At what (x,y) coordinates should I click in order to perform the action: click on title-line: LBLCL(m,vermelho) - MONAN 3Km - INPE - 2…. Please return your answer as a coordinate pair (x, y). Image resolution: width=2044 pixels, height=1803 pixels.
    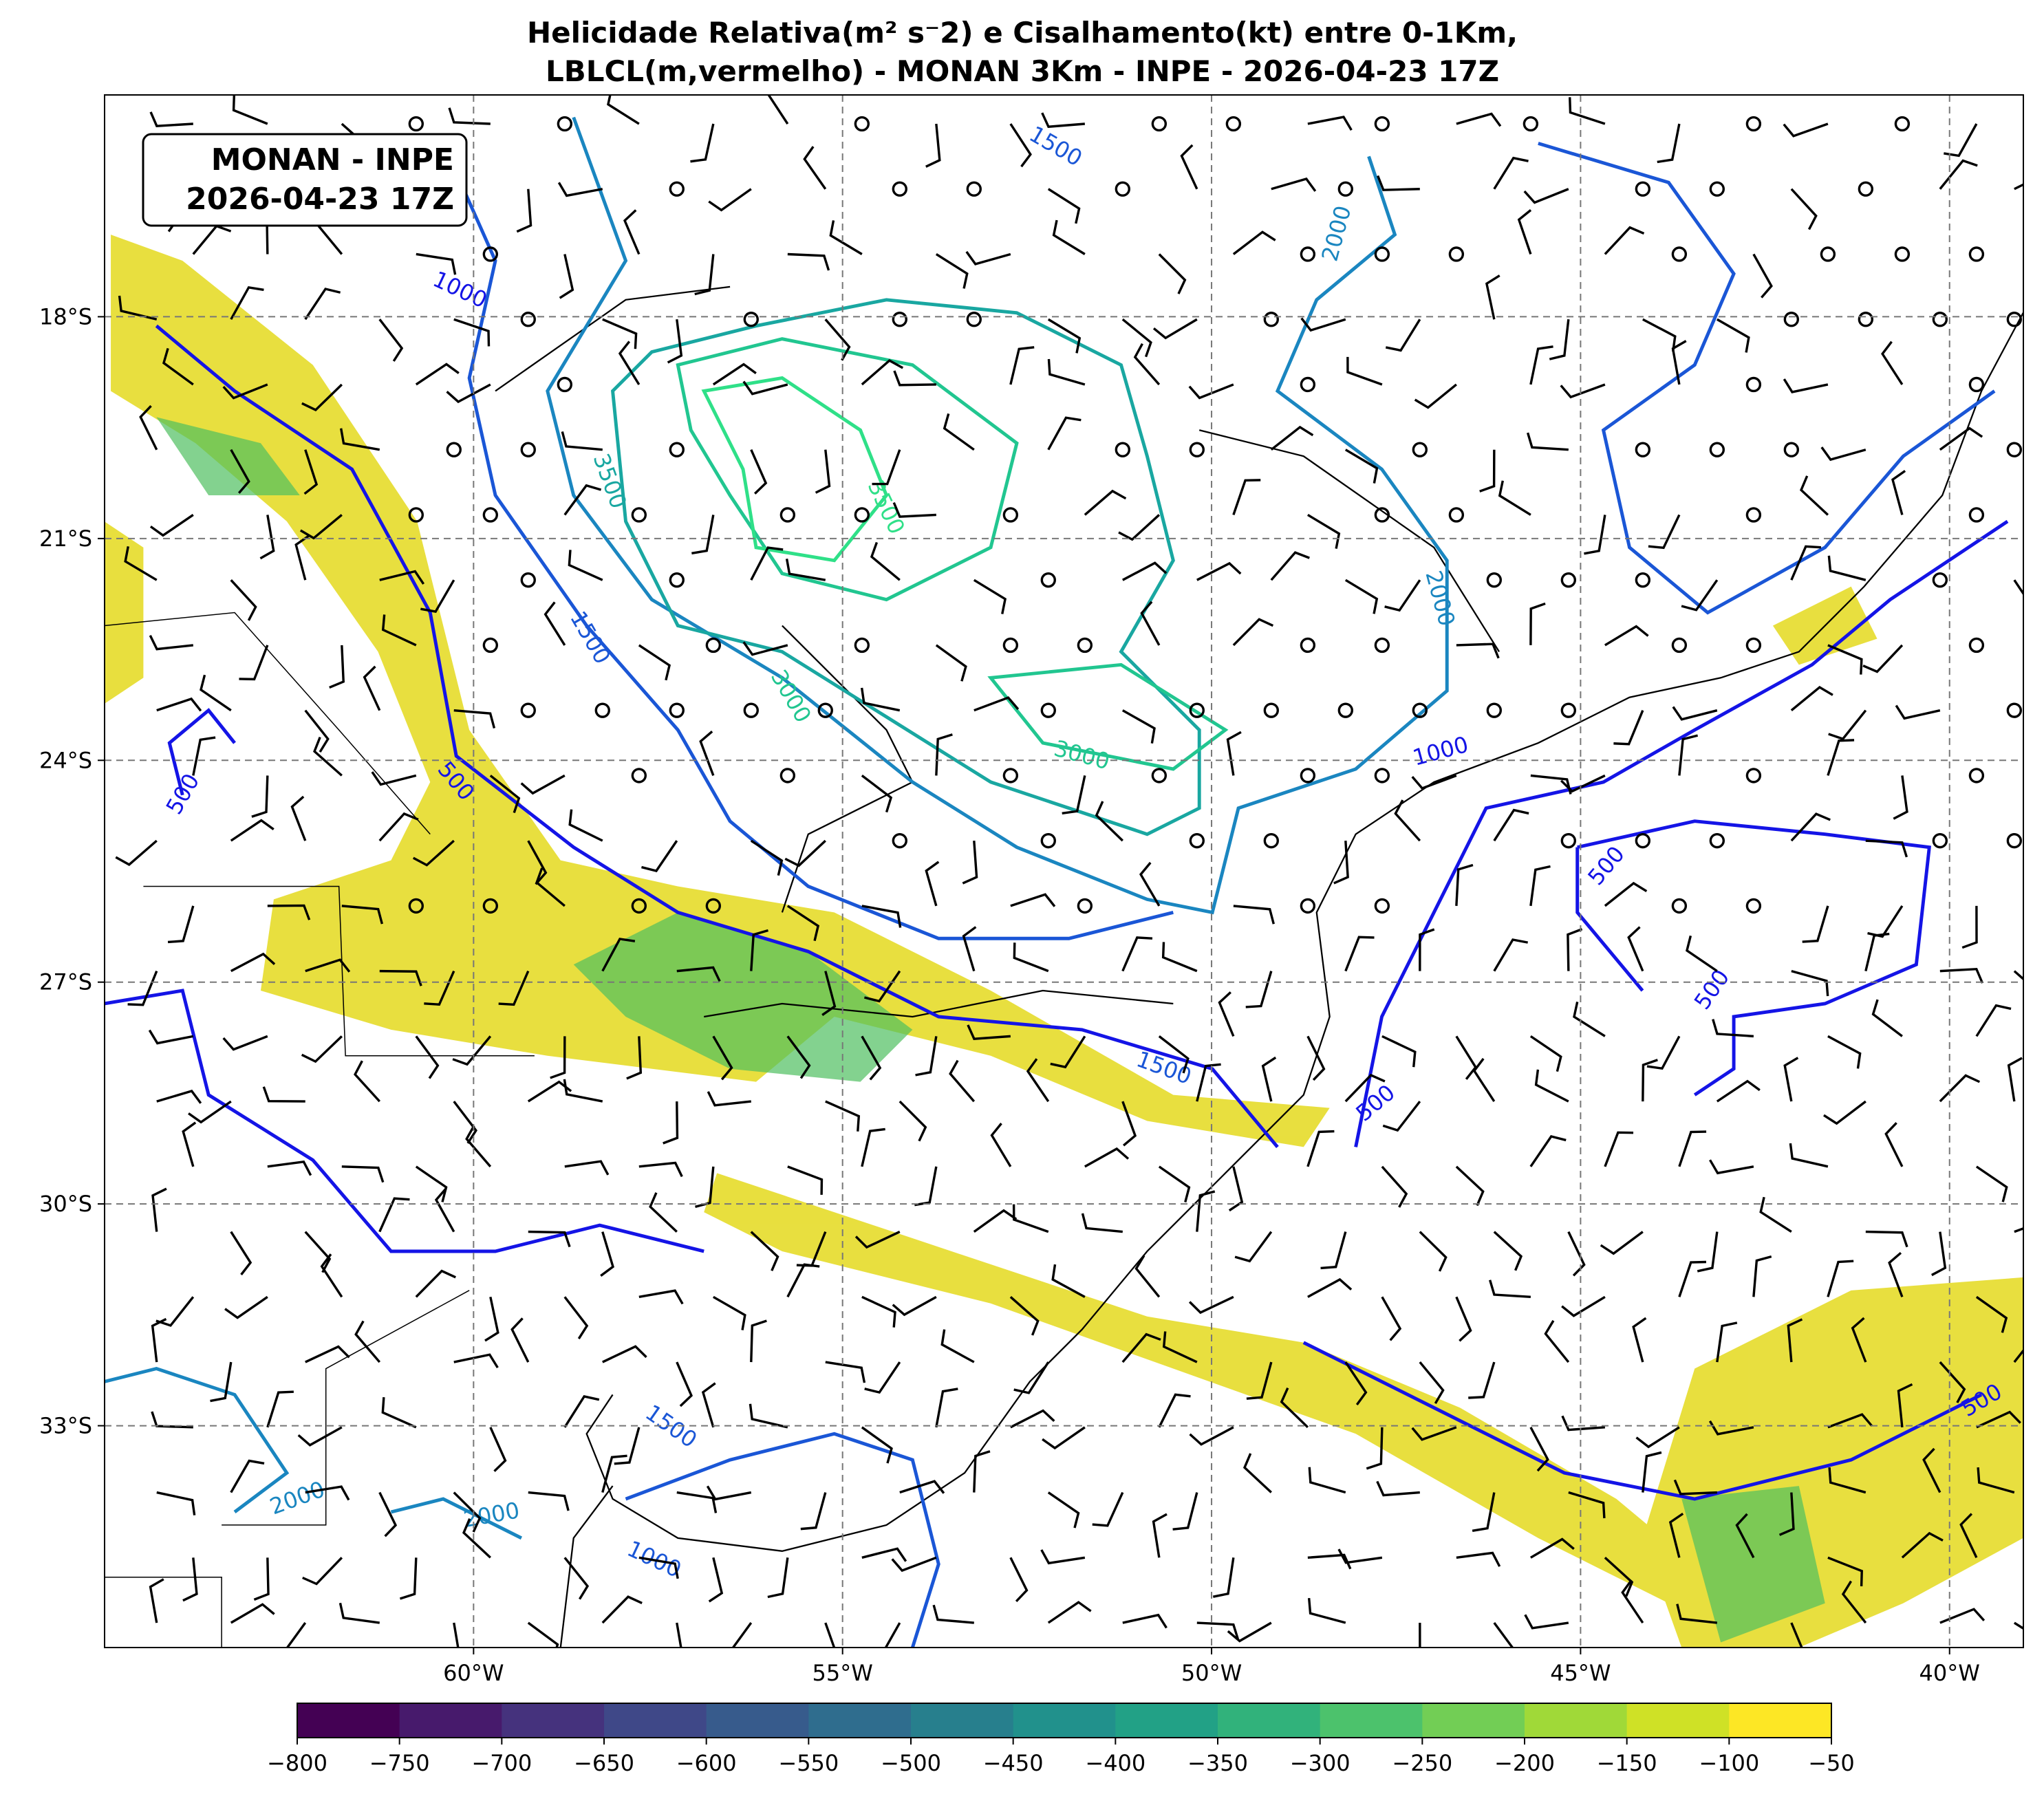
    Looking at the image, I should click on (1022, 71).